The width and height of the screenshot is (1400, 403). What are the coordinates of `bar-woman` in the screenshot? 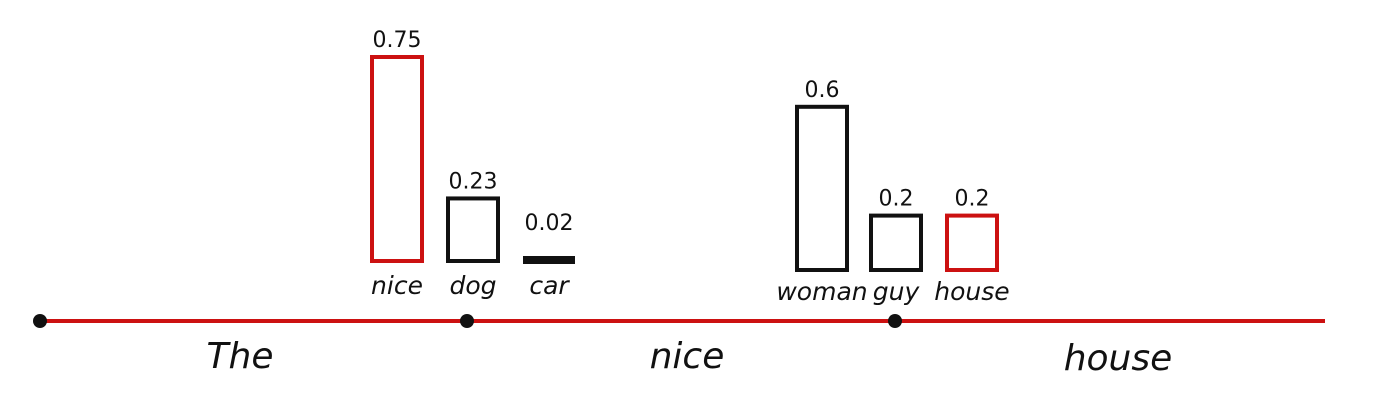 It's located at (822, 188).